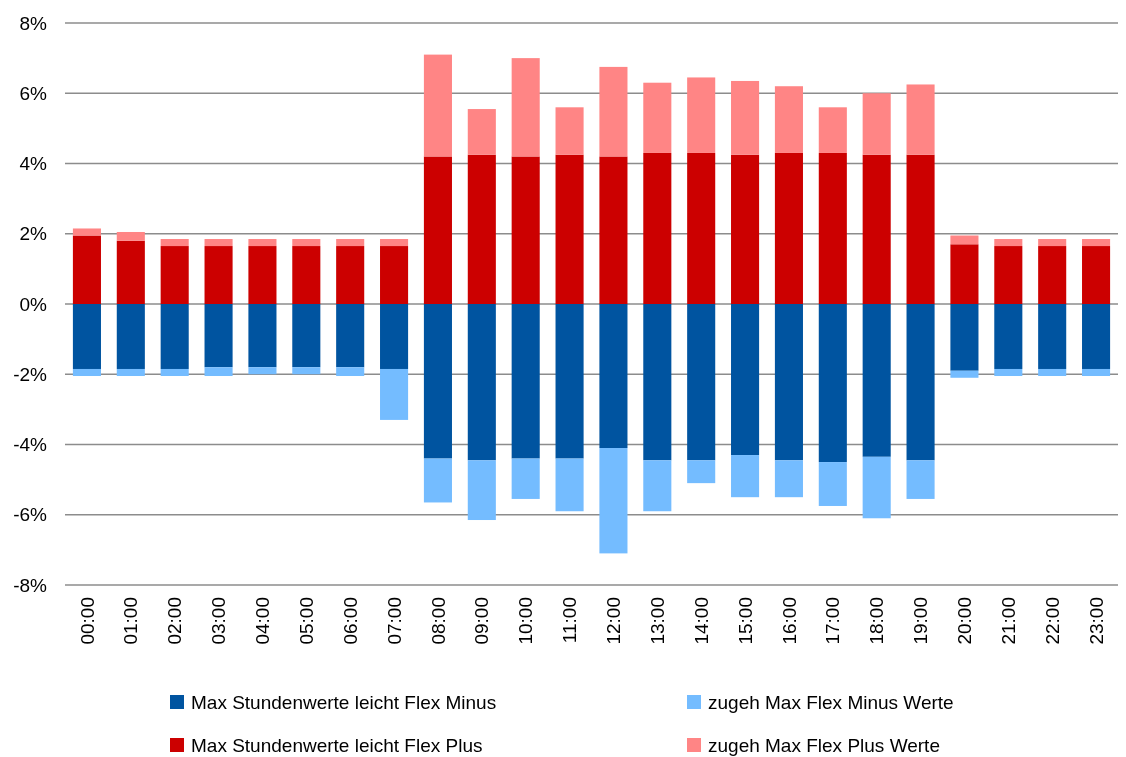  Describe the element at coordinates (263, 621) in the screenshot. I see `x-tick-label: 04:00` at that location.